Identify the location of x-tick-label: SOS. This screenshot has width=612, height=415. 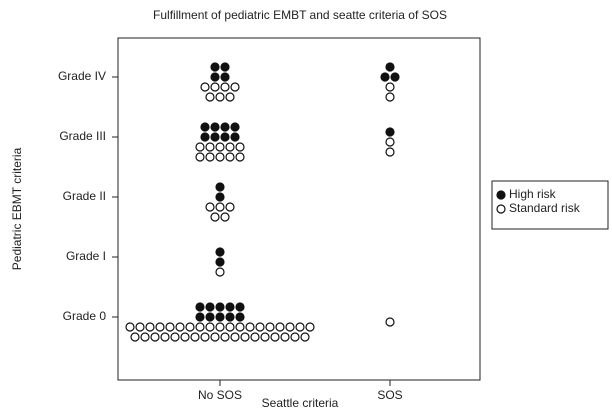
(389, 395).